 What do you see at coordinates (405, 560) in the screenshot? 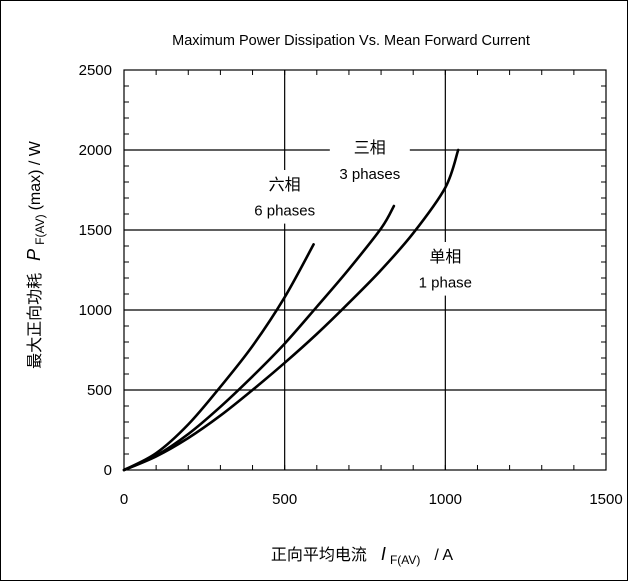
I see `x-axis-label-subscript: F(AV)` at bounding box center [405, 560].